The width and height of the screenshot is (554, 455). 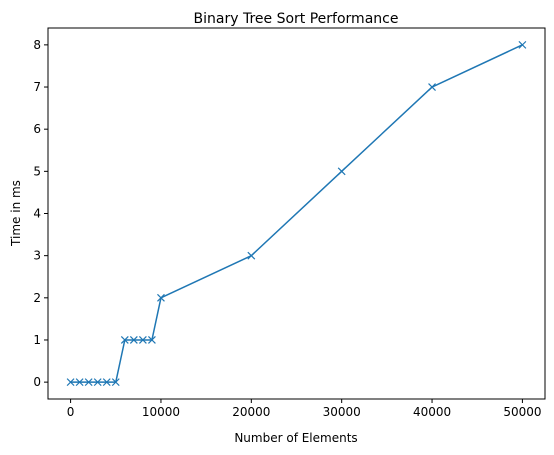 I want to click on x-tick-label: 20000, so click(x=251, y=412).